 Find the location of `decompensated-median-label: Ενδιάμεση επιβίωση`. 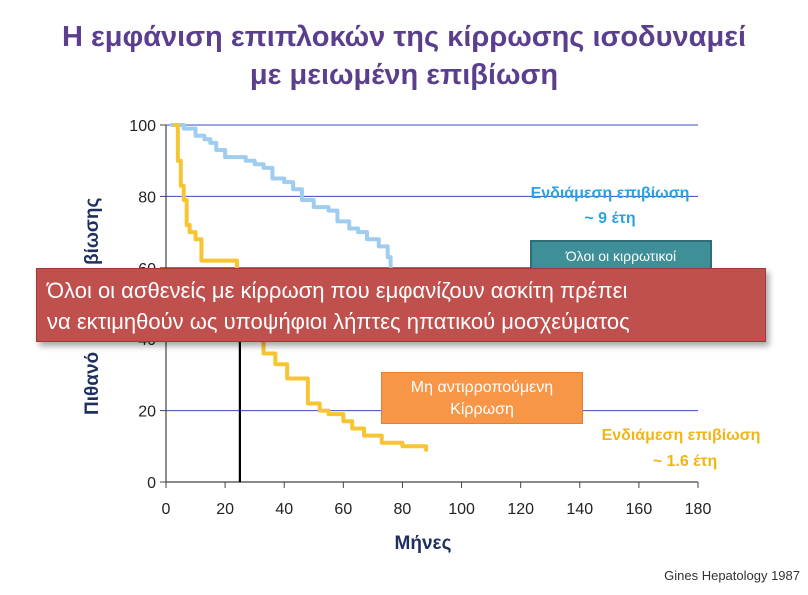

decompensated-median-label: Ενδιάμεση επιβίωση is located at coordinates (681, 435).